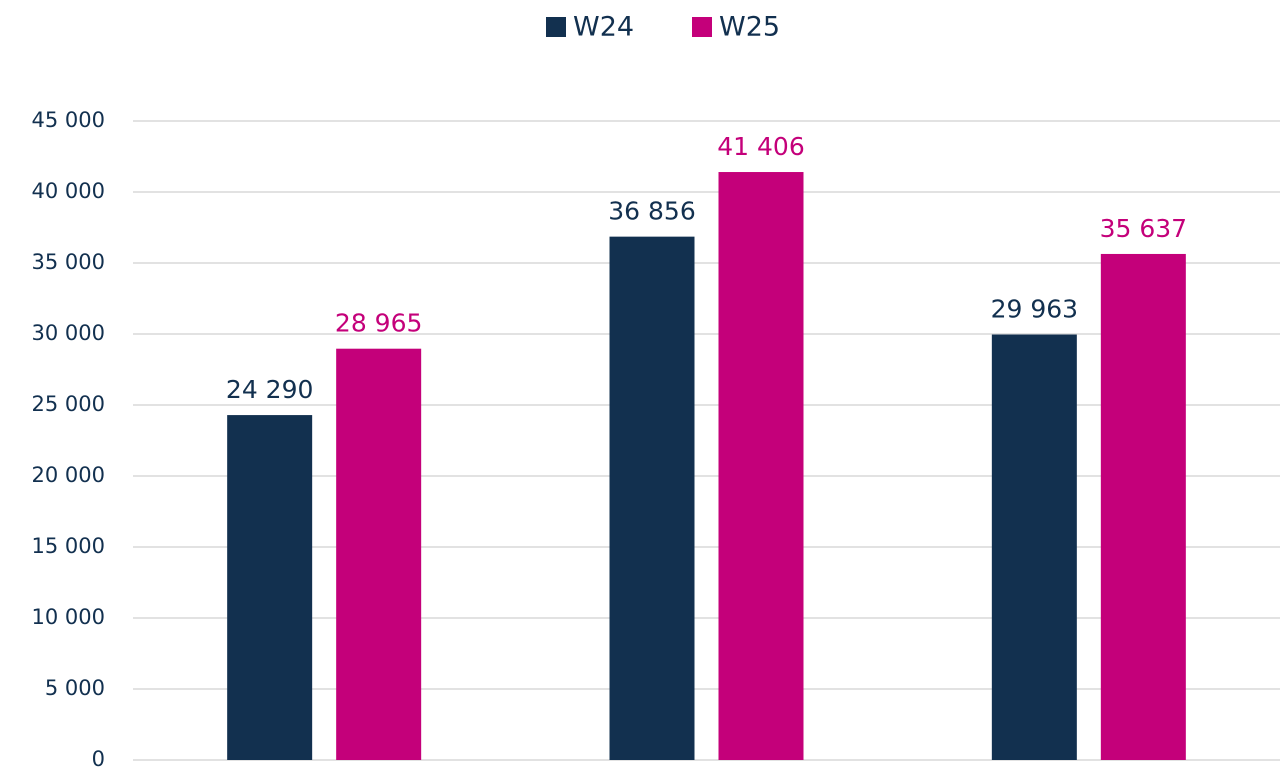 This screenshot has height=770, width=1287. I want to click on y-tick-label: 45 000, so click(68, 120).